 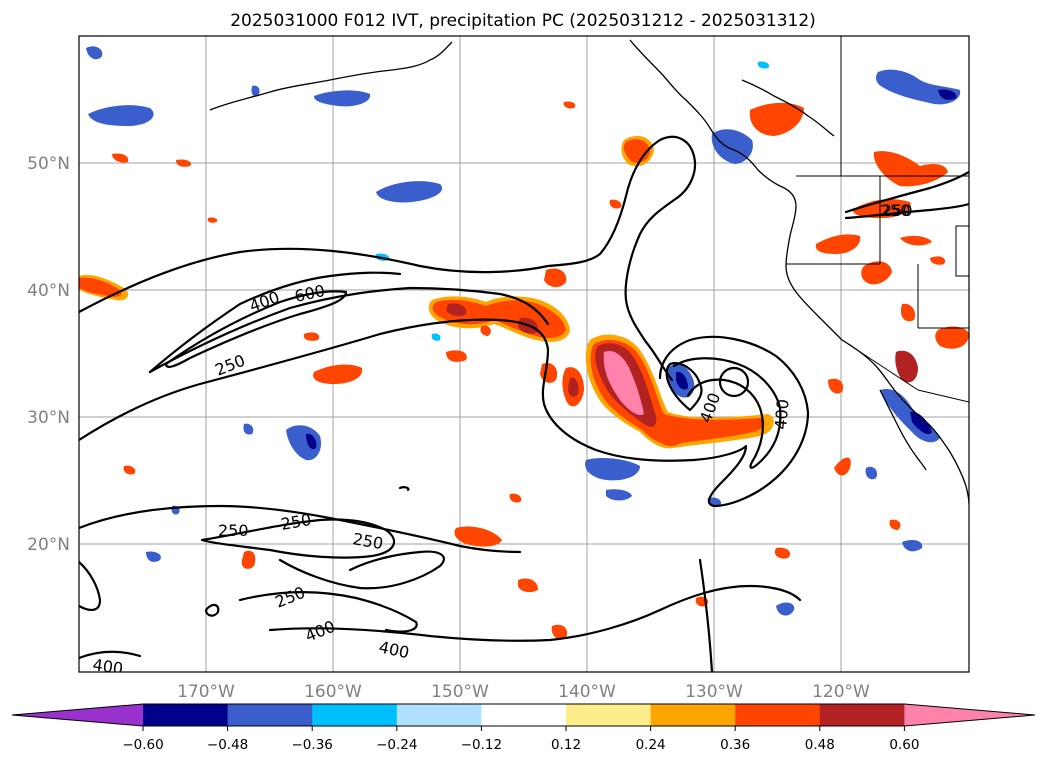 I want to click on longitude-labels: 170°W 160°W 150°W 140°W 130°W 120°W, so click(x=523, y=692).